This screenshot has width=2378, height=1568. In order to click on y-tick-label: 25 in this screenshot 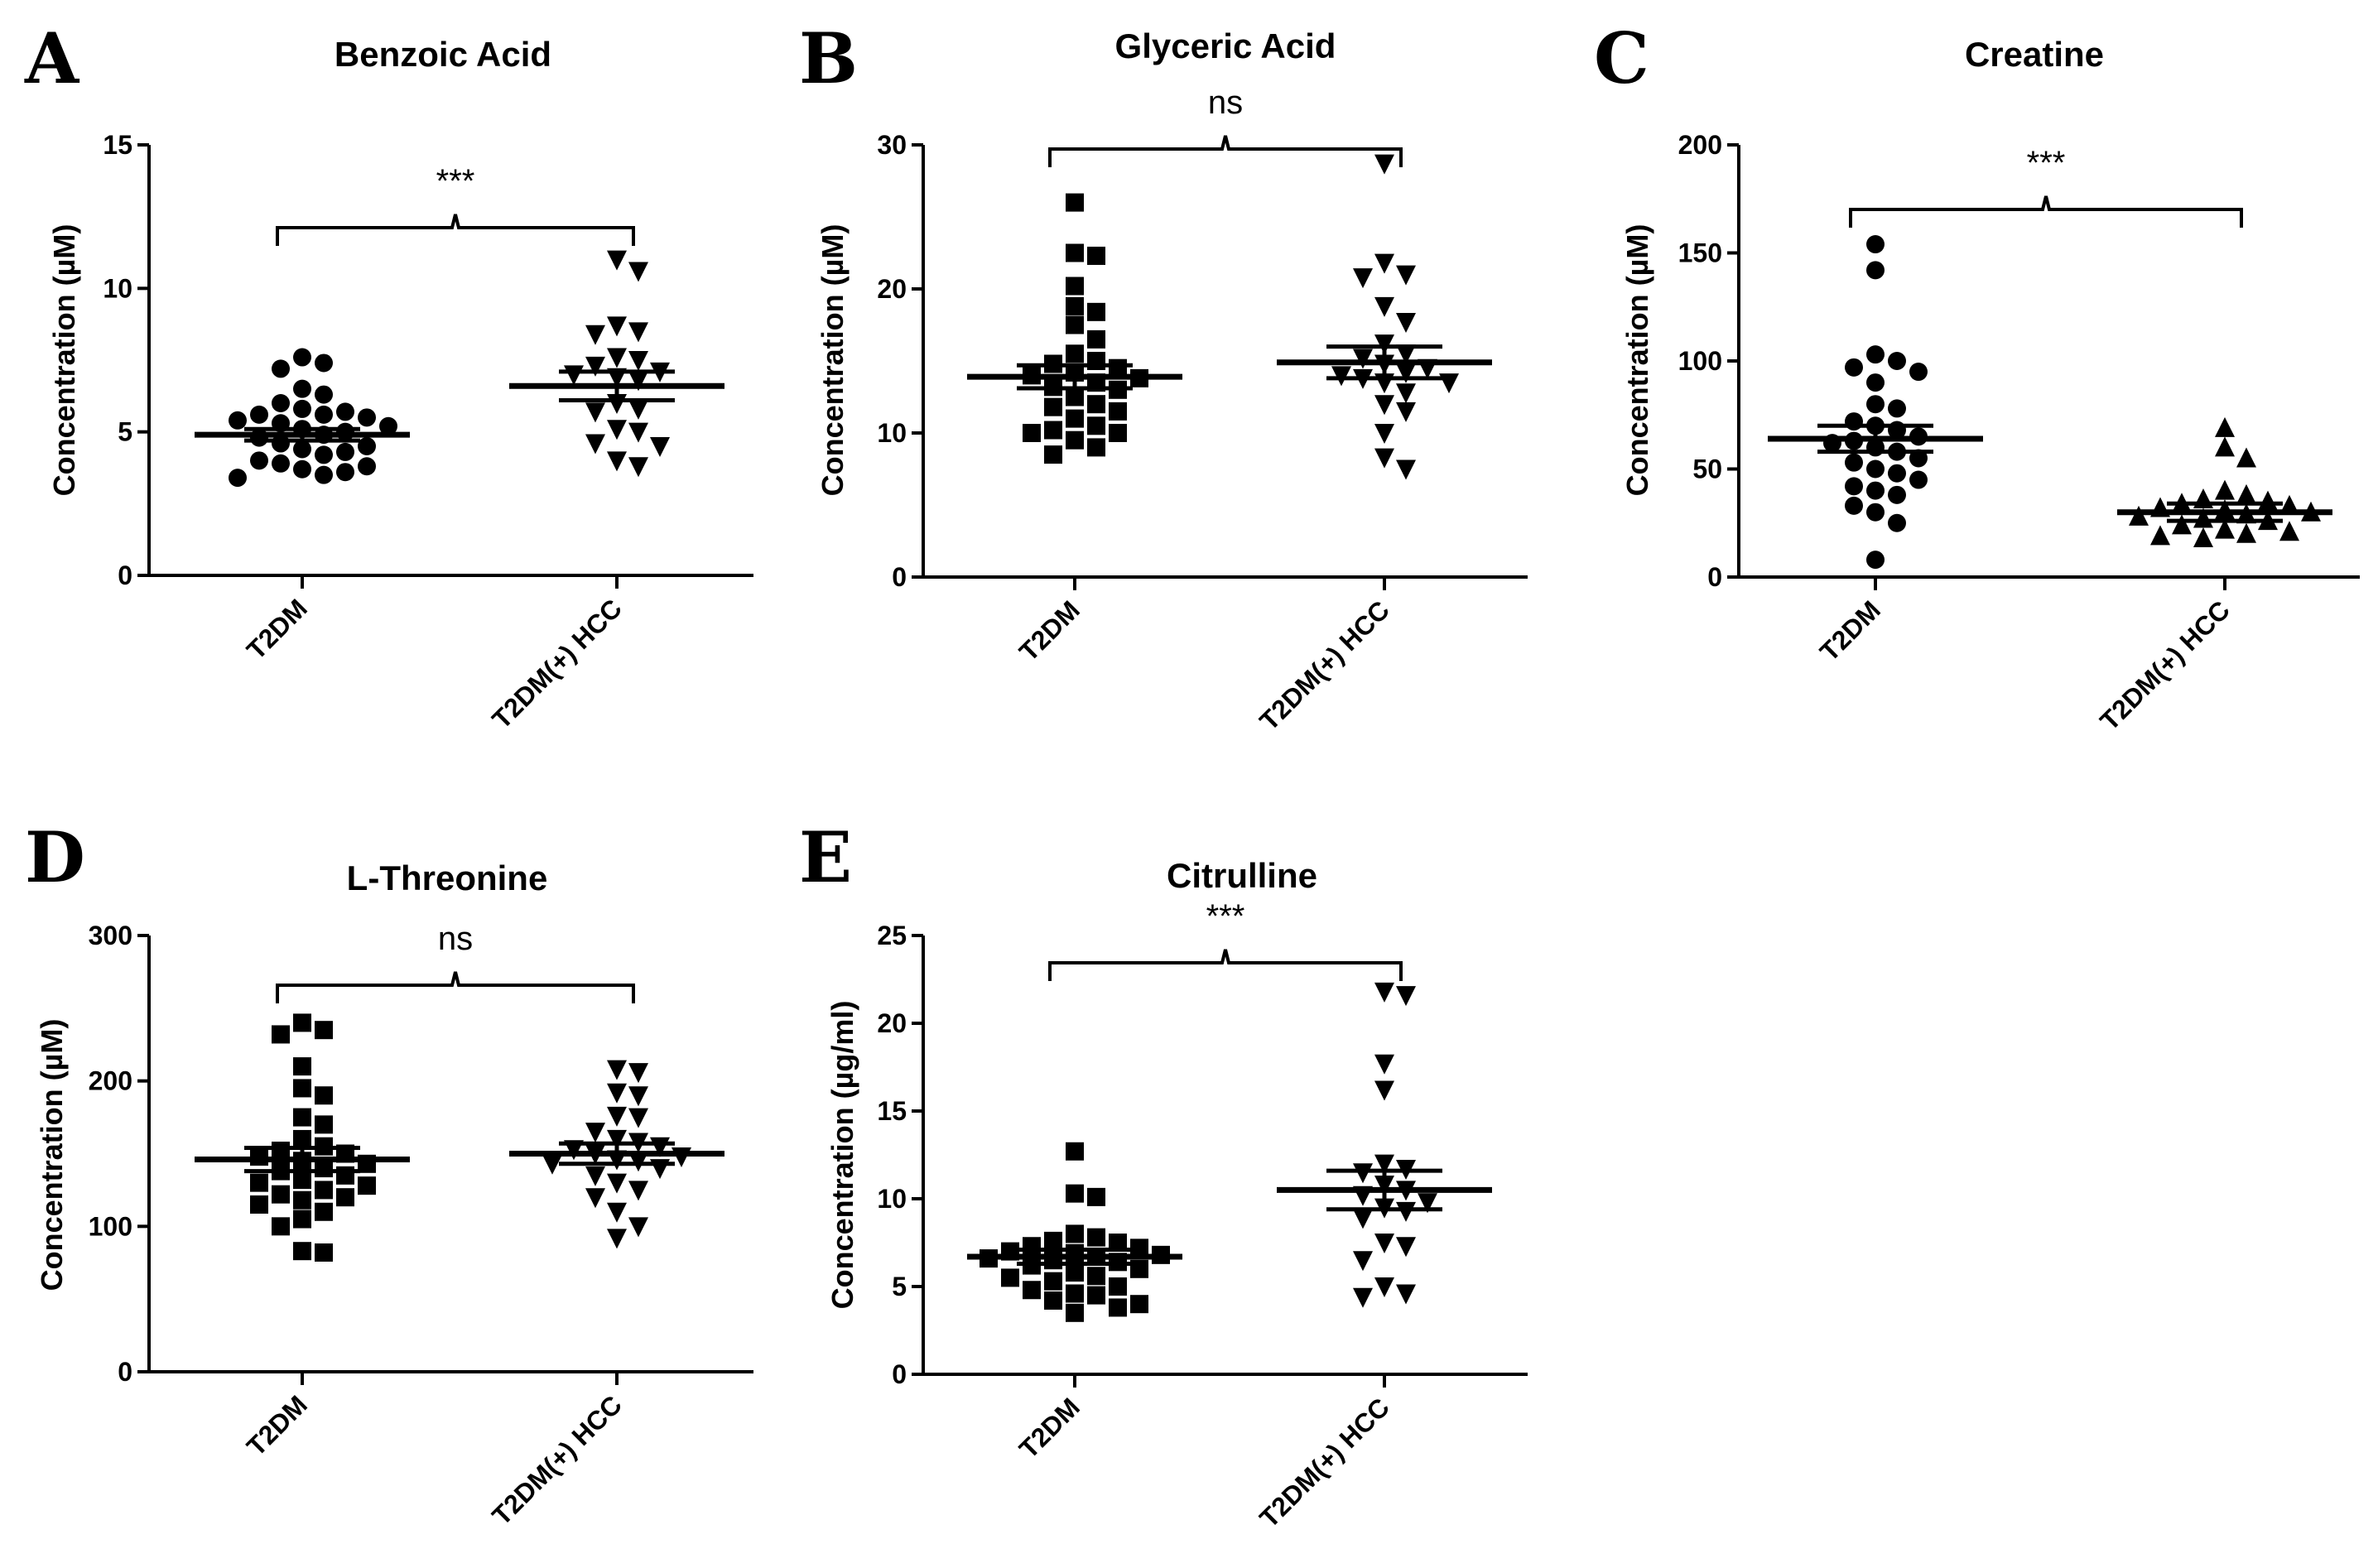, I will do `click(892, 936)`.